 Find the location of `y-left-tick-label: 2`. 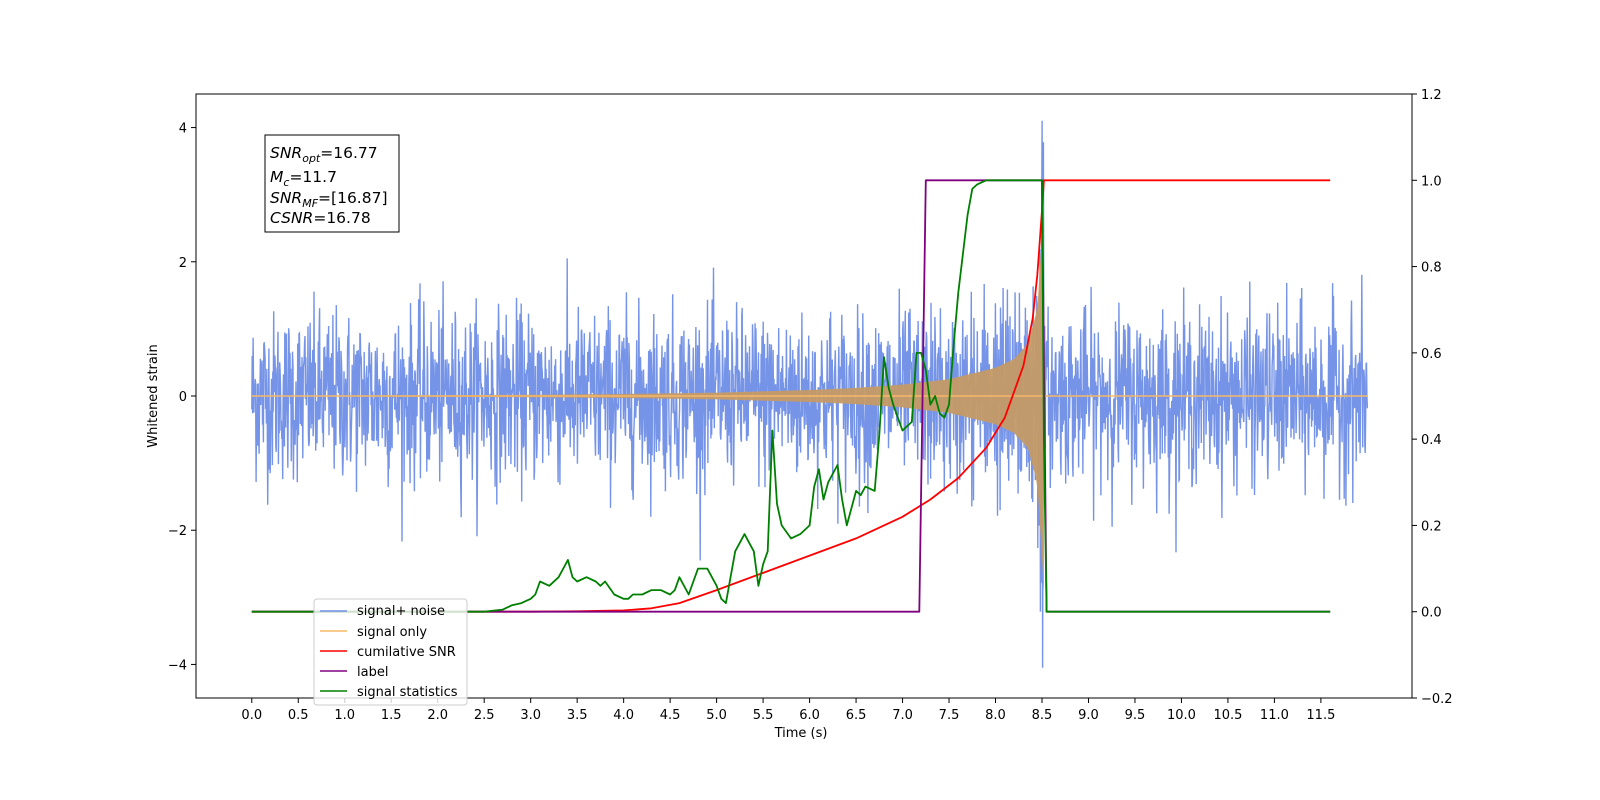

y-left-tick-label: 2 is located at coordinates (183, 263).